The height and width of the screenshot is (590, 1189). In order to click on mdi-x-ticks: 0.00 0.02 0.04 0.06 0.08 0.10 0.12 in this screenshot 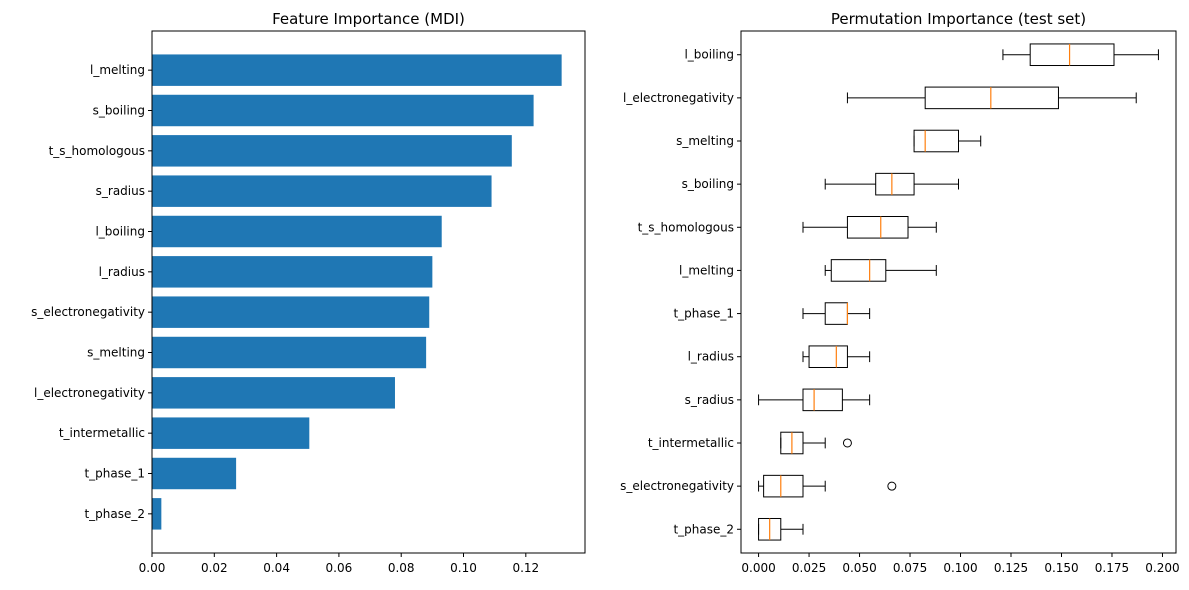, I will do `click(339, 564)`.